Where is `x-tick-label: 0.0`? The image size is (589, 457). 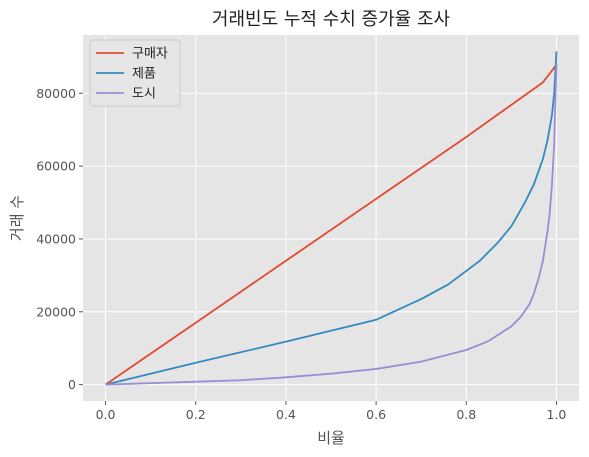
x-tick-label: 0.0 is located at coordinates (106, 414).